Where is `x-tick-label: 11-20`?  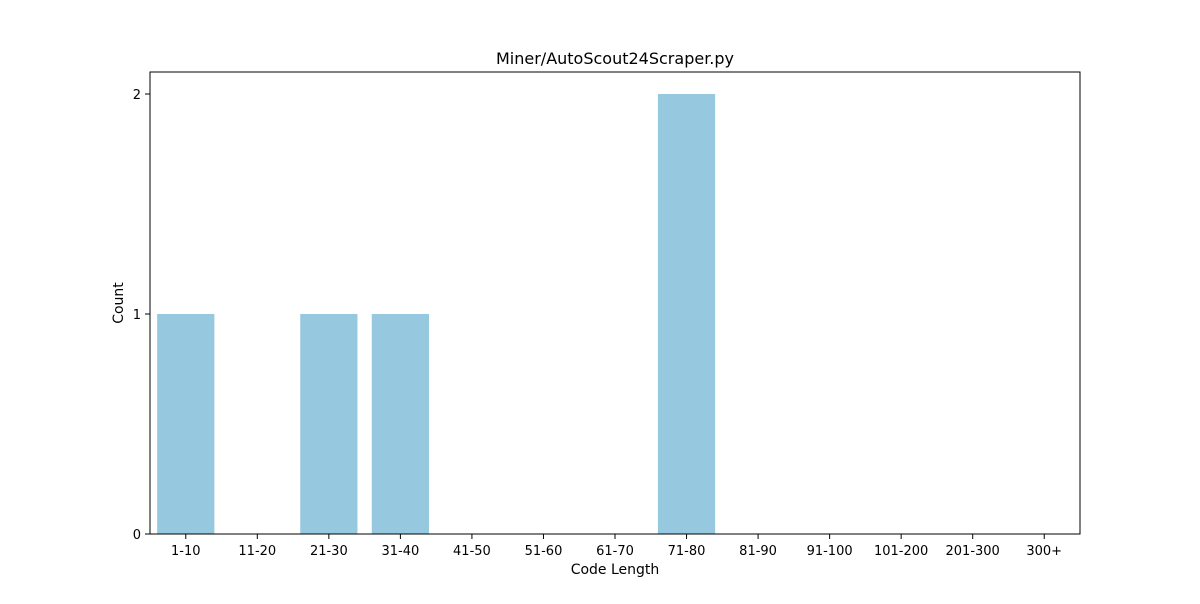 x-tick-label: 11-20 is located at coordinates (257, 551).